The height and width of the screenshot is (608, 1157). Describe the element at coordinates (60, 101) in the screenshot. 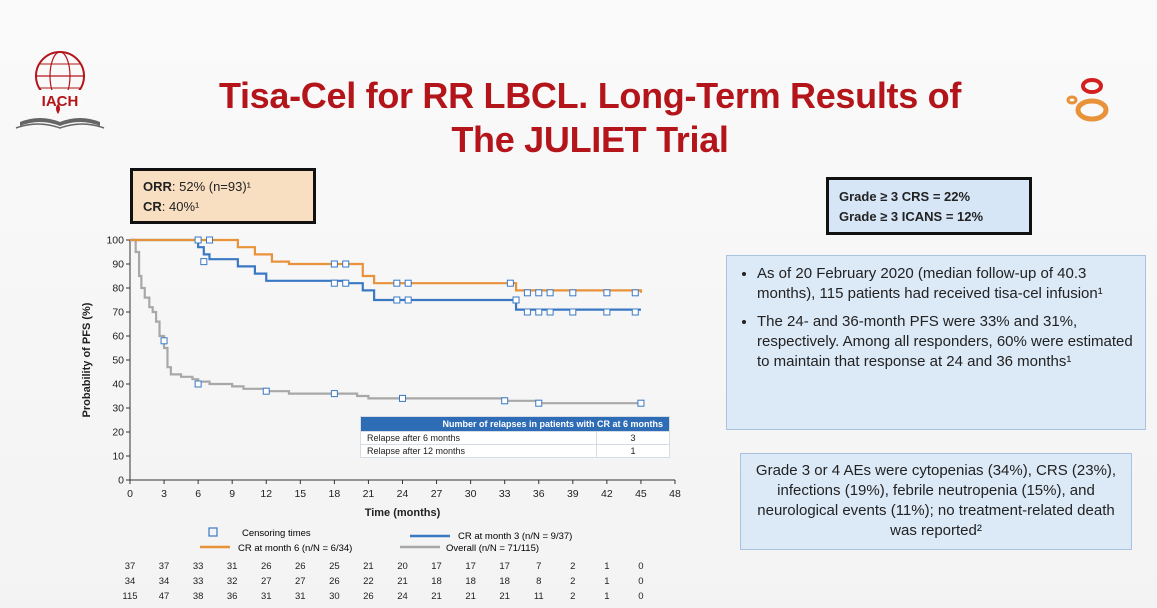

I see `logo-text: IACH` at that location.